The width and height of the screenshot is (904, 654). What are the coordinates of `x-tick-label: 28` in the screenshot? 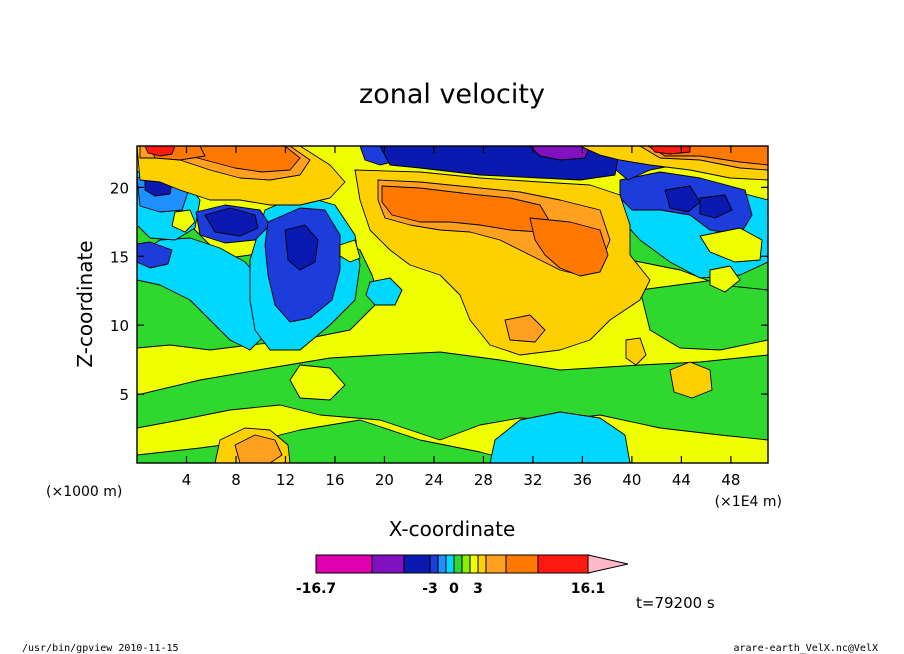 It's located at (483, 480).